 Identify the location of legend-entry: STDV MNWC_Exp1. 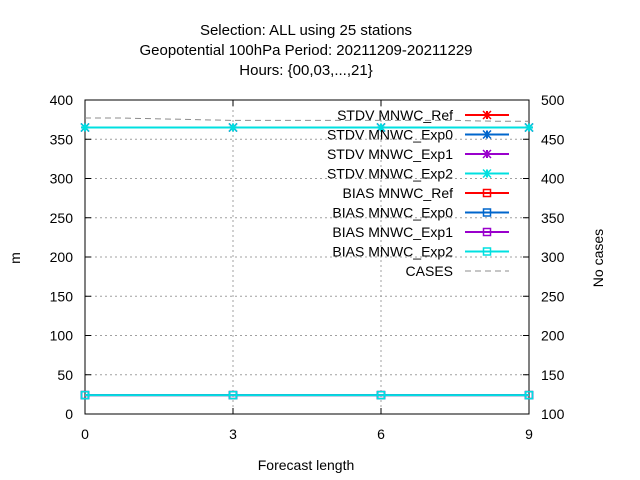
(418, 154).